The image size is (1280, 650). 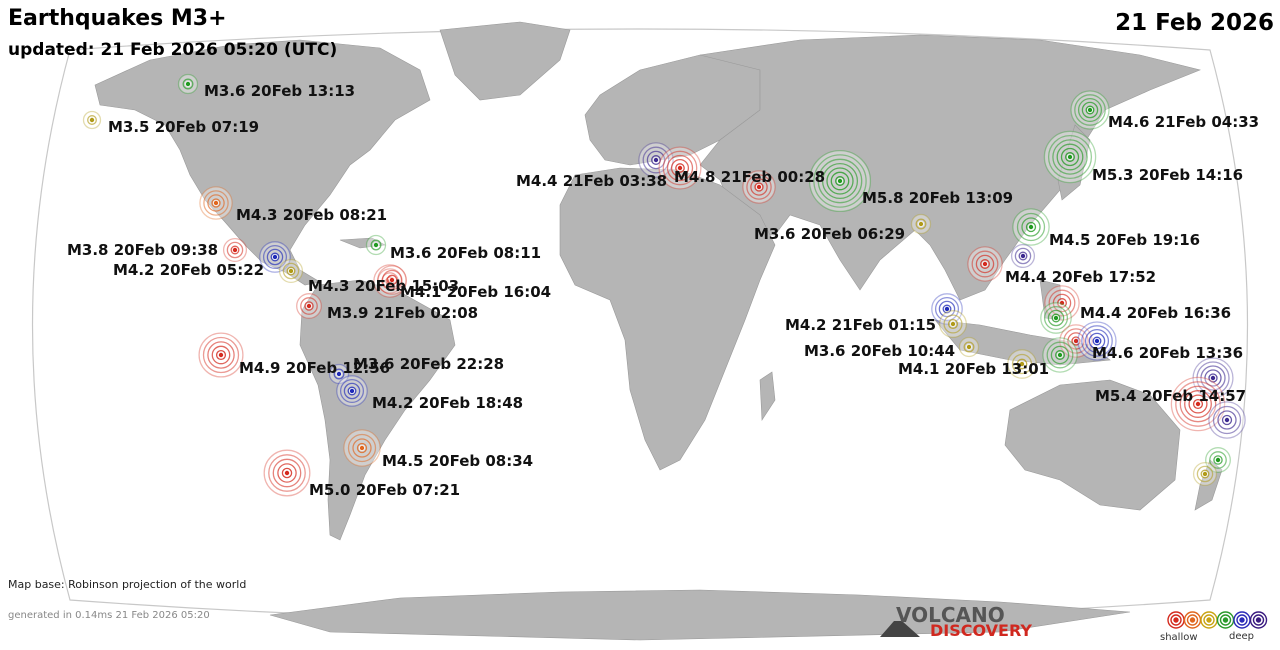 I want to click on earthquake-label: M4.2 20Feb 05:22, so click(x=188, y=270).